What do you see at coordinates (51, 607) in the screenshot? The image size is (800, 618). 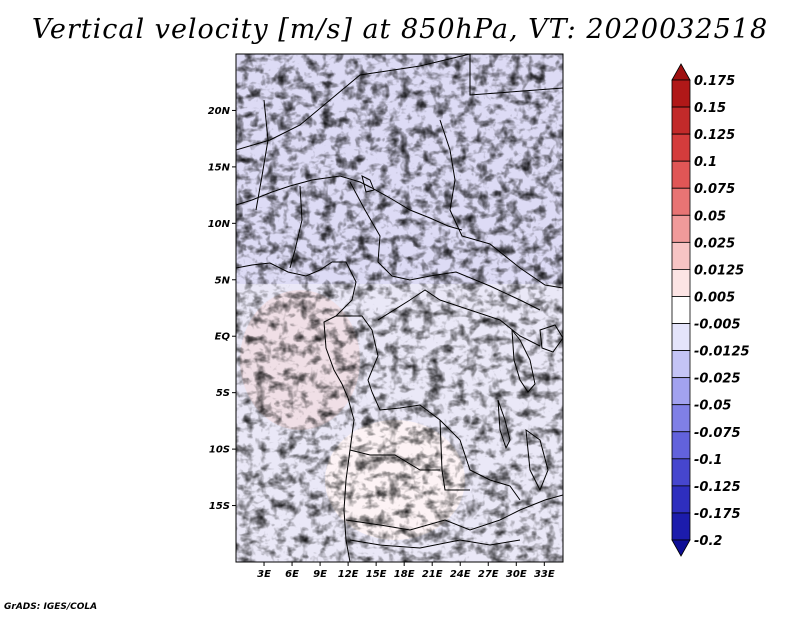 I see `grads-credit: GrADS: IGES/COLA` at bounding box center [51, 607].